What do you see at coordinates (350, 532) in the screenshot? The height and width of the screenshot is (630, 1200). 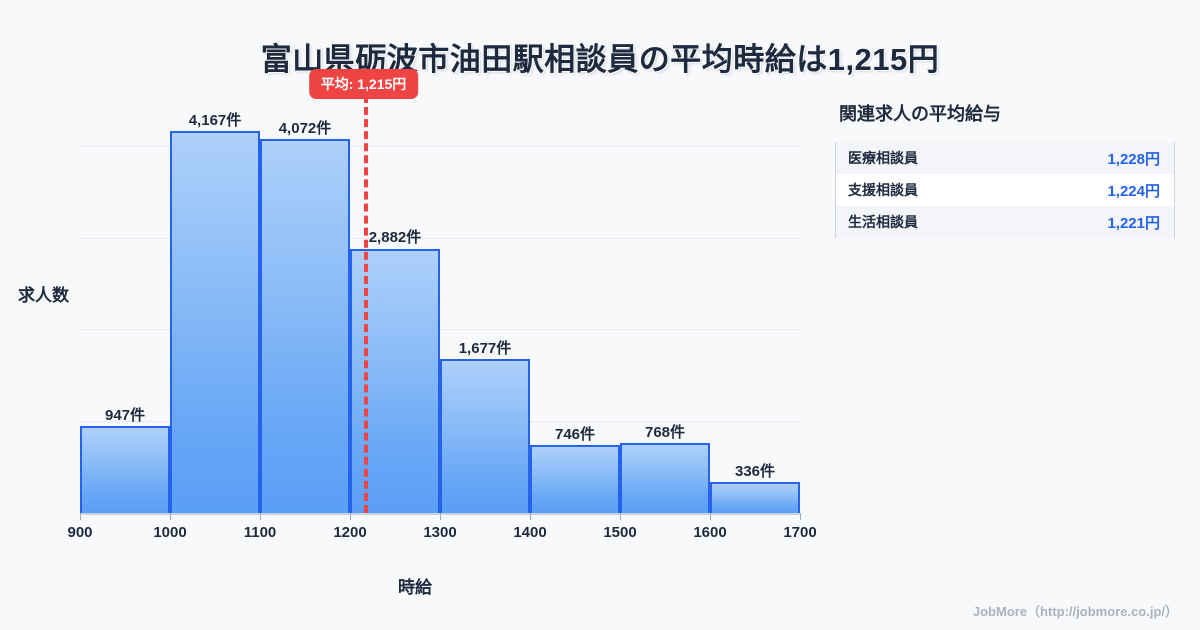 I see `x-axis-tick-label: 1200` at bounding box center [350, 532].